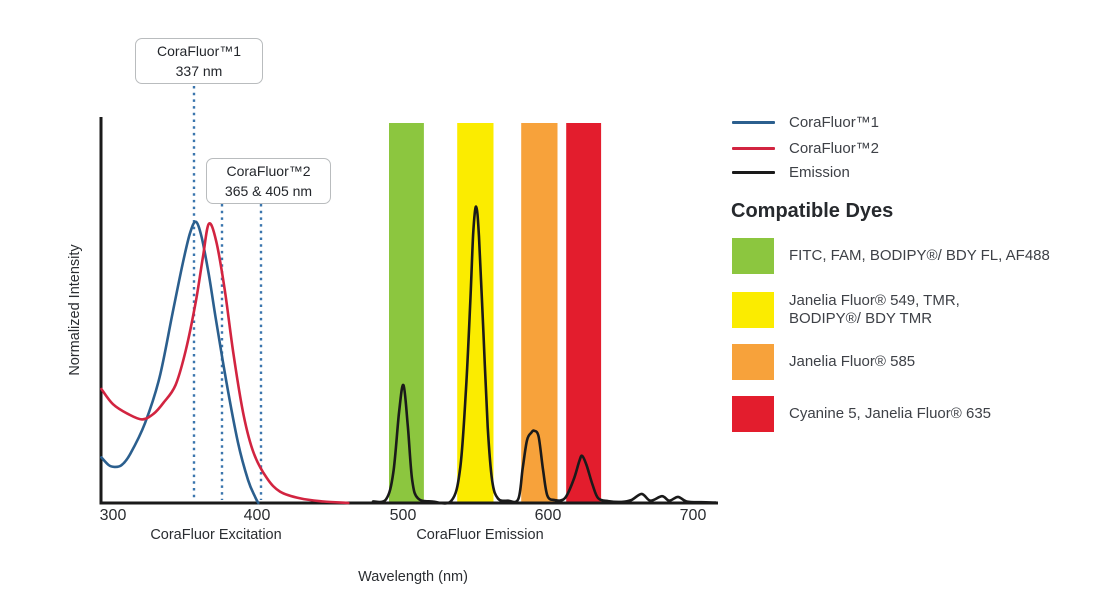 The width and height of the screenshot is (1110, 612). What do you see at coordinates (852, 361) in the screenshot?
I see `dye-label: Janelia Fluor® 585` at bounding box center [852, 361].